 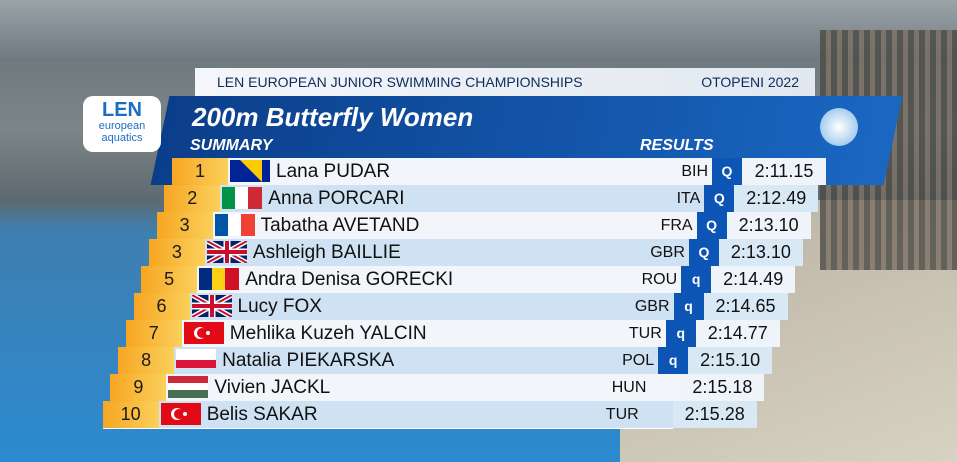 I want to click on athlete-name: Mehlika Kuzeh YALCIN, so click(x=328, y=333).